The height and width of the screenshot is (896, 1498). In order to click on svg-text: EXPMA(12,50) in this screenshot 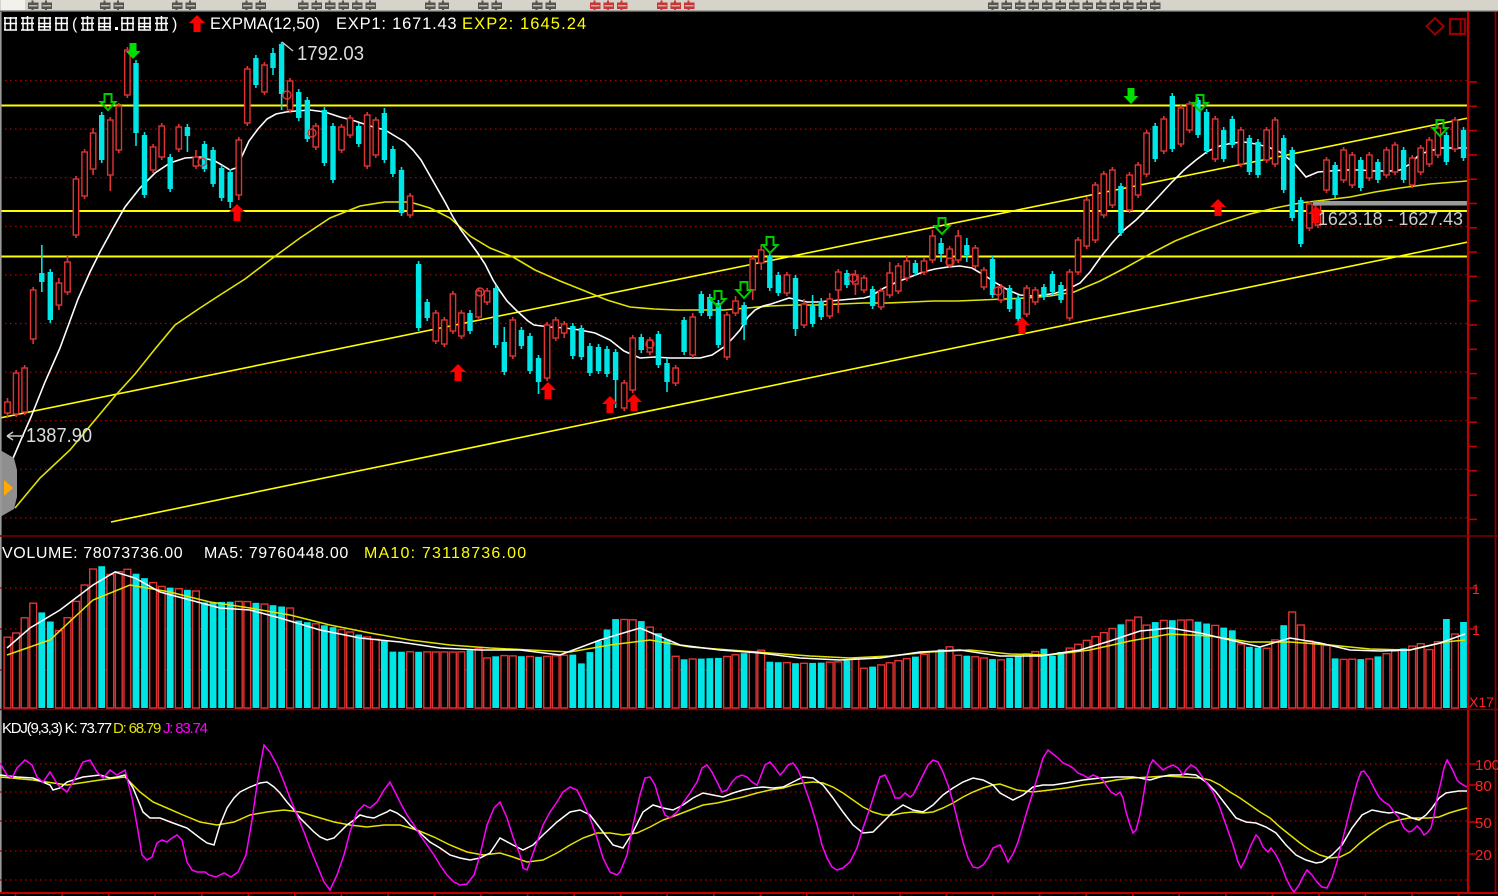, I will do `click(265, 24)`.